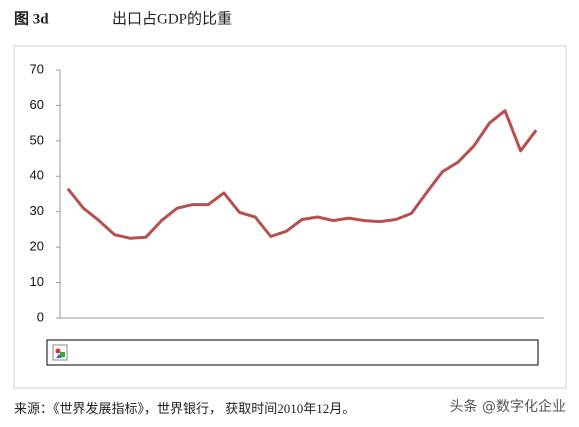 This screenshot has width=579, height=427. Describe the element at coordinates (508, 406) in the screenshot. I see `watermark: 头条 @数字化企业` at that location.